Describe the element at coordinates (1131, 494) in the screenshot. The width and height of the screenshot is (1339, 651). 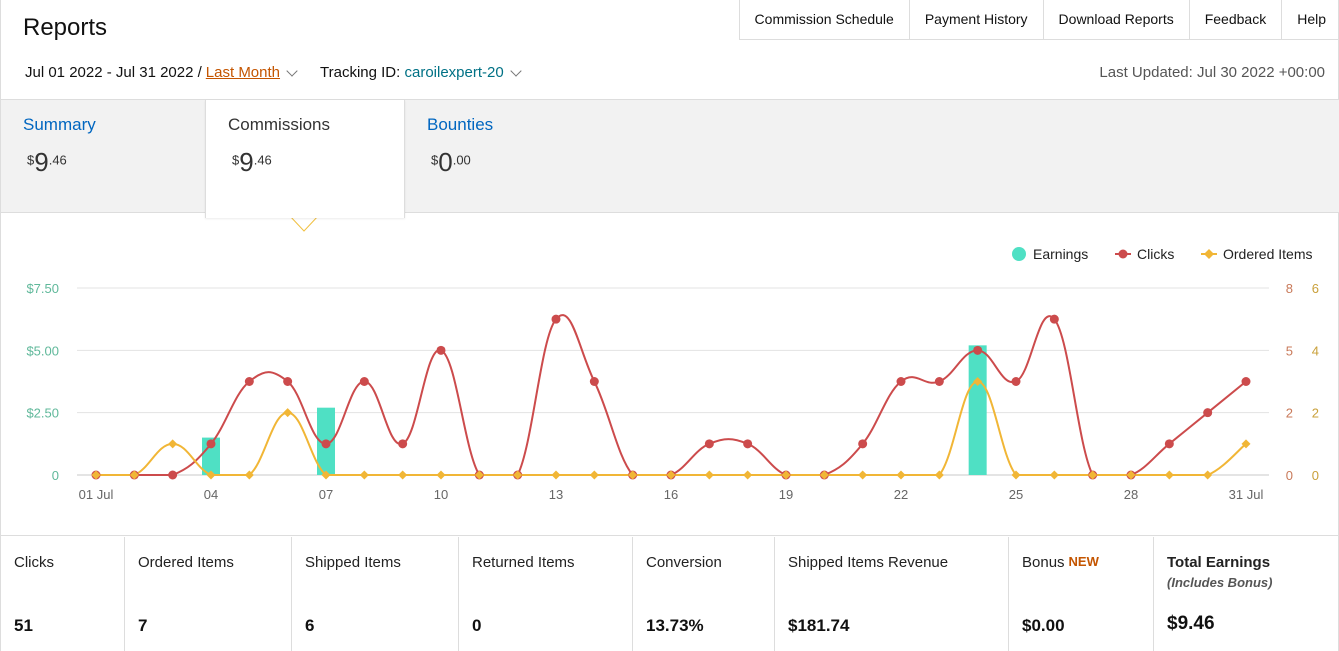
I see `x-tick-label: 28` at that location.